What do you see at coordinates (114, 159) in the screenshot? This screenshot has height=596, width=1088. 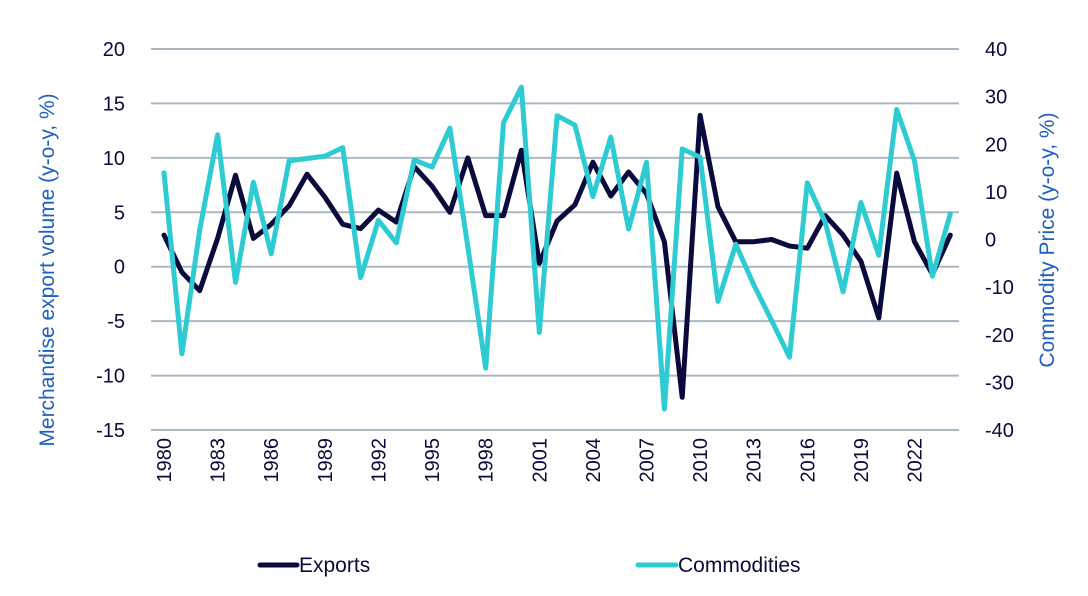 I see `left-tick-label: 10` at bounding box center [114, 159].